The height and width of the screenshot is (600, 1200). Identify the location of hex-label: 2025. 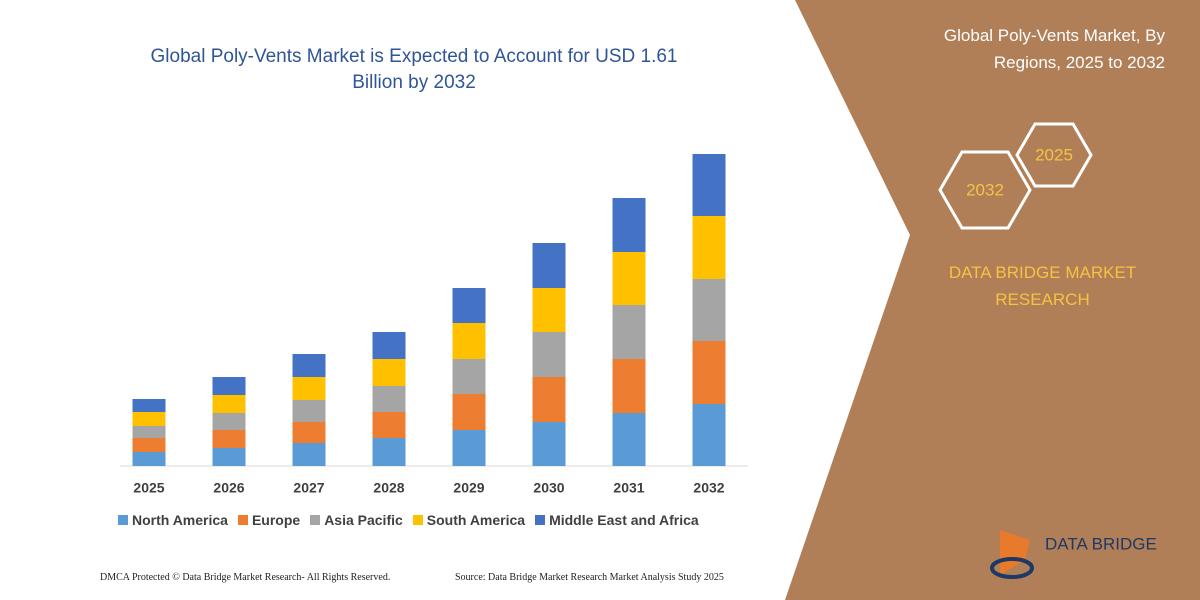
(1054, 154).